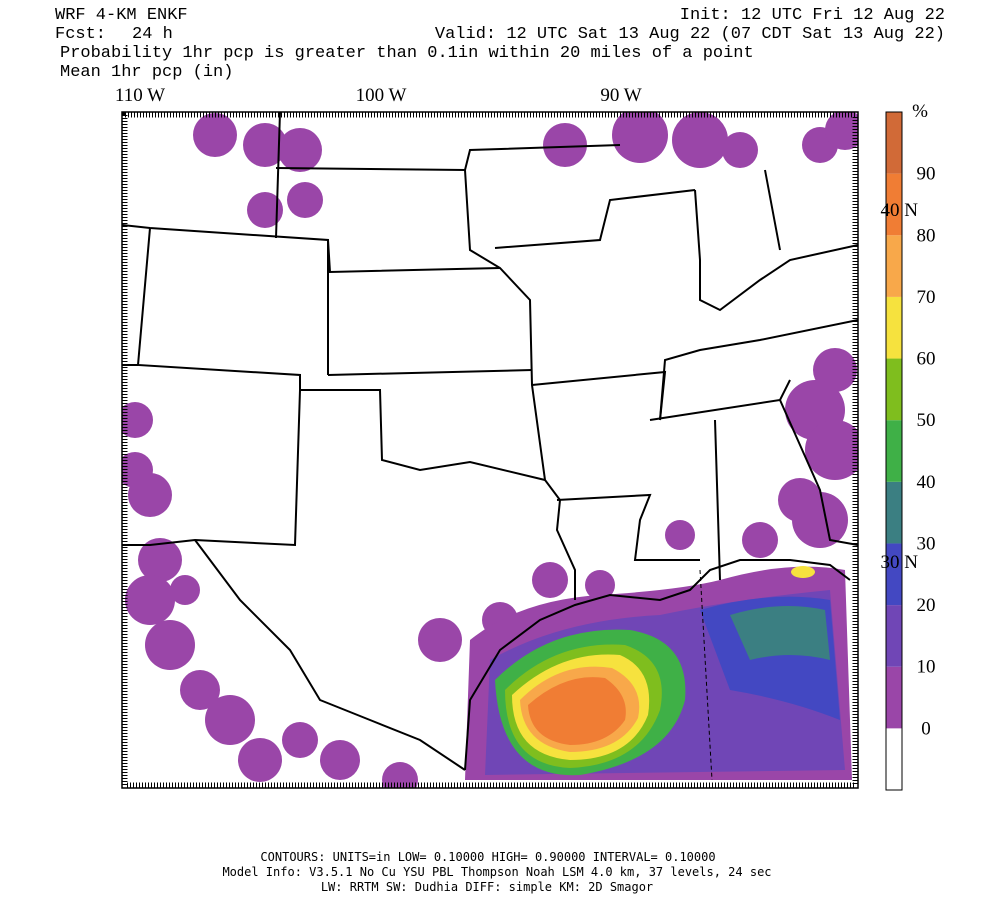 This screenshot has width=1000, height=900. What do you see at coordinates (900, 210) in the screenshot?
I see `lat-label: 40 N` at bounding box center [900, 210].